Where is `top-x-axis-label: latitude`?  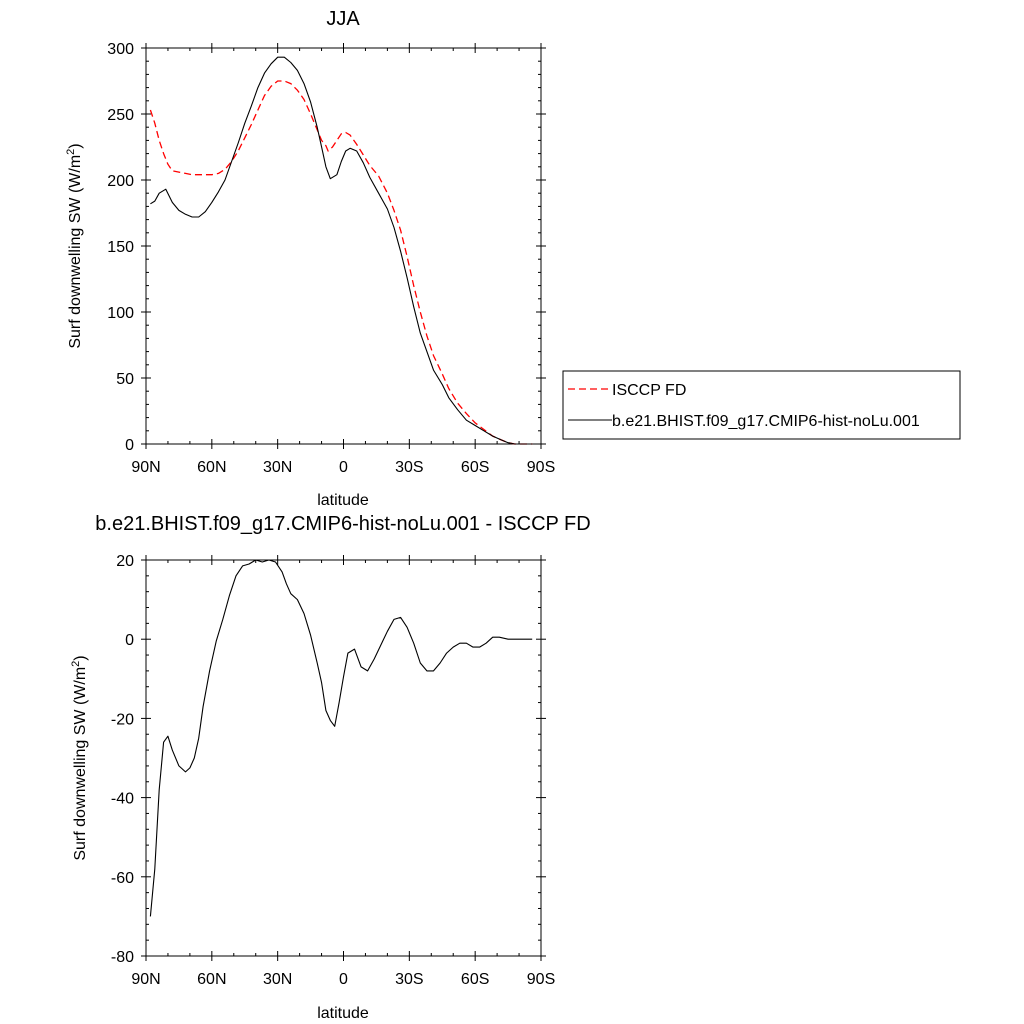
top-x-axis-label: latitude is located at coordinates (343, 500).